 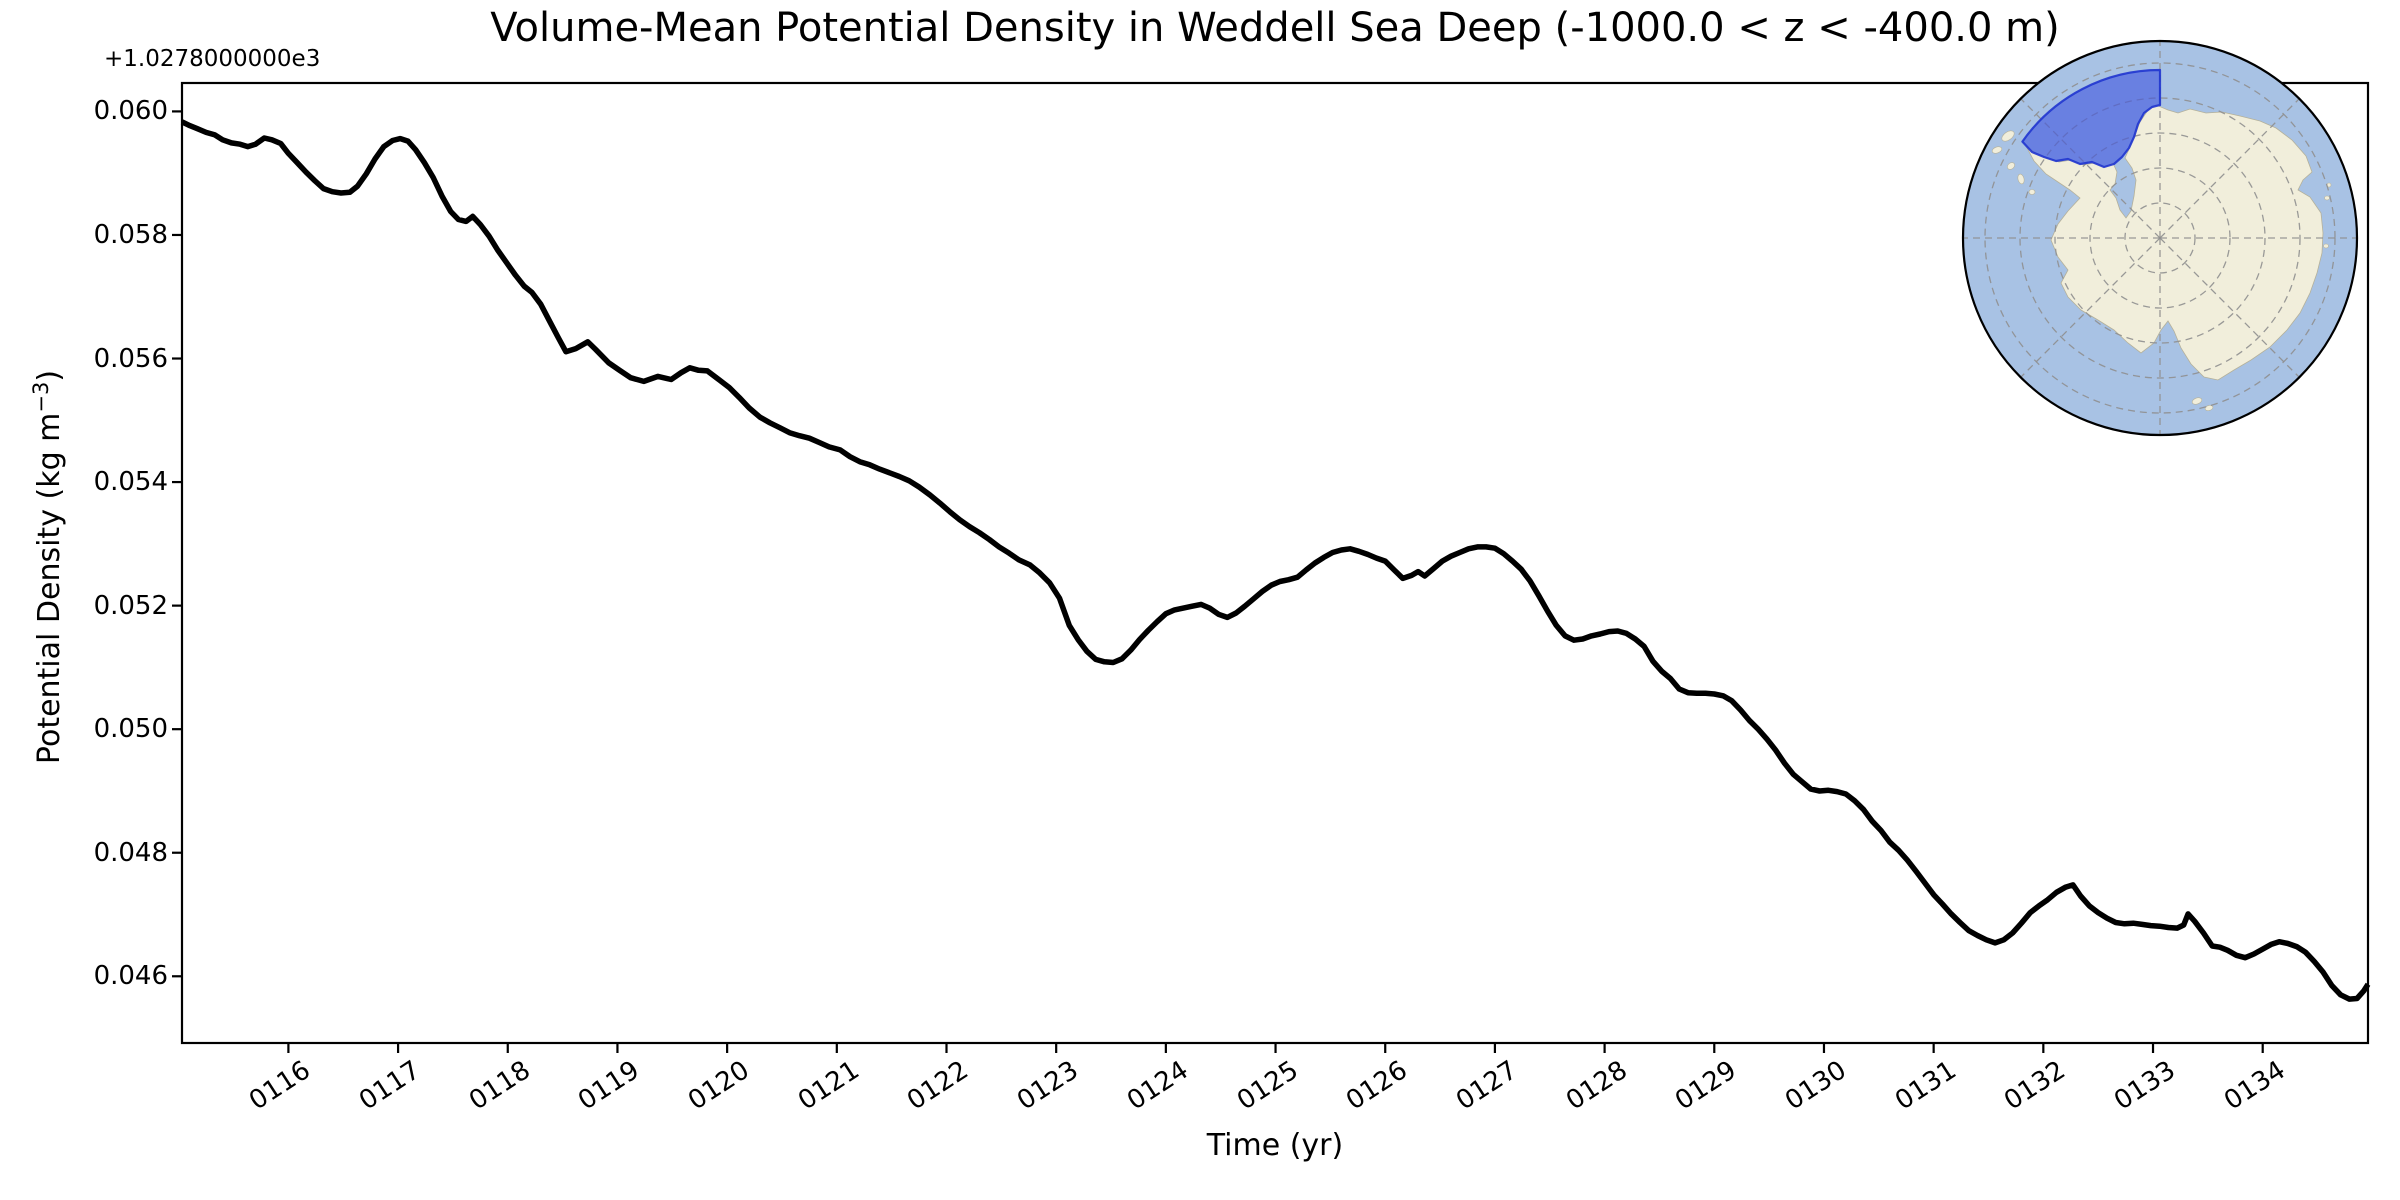 What do you see at coordinates (130, 976) in the screenshot?
I see `y-tick-label: 0.046` at bounding box center [130, 976].